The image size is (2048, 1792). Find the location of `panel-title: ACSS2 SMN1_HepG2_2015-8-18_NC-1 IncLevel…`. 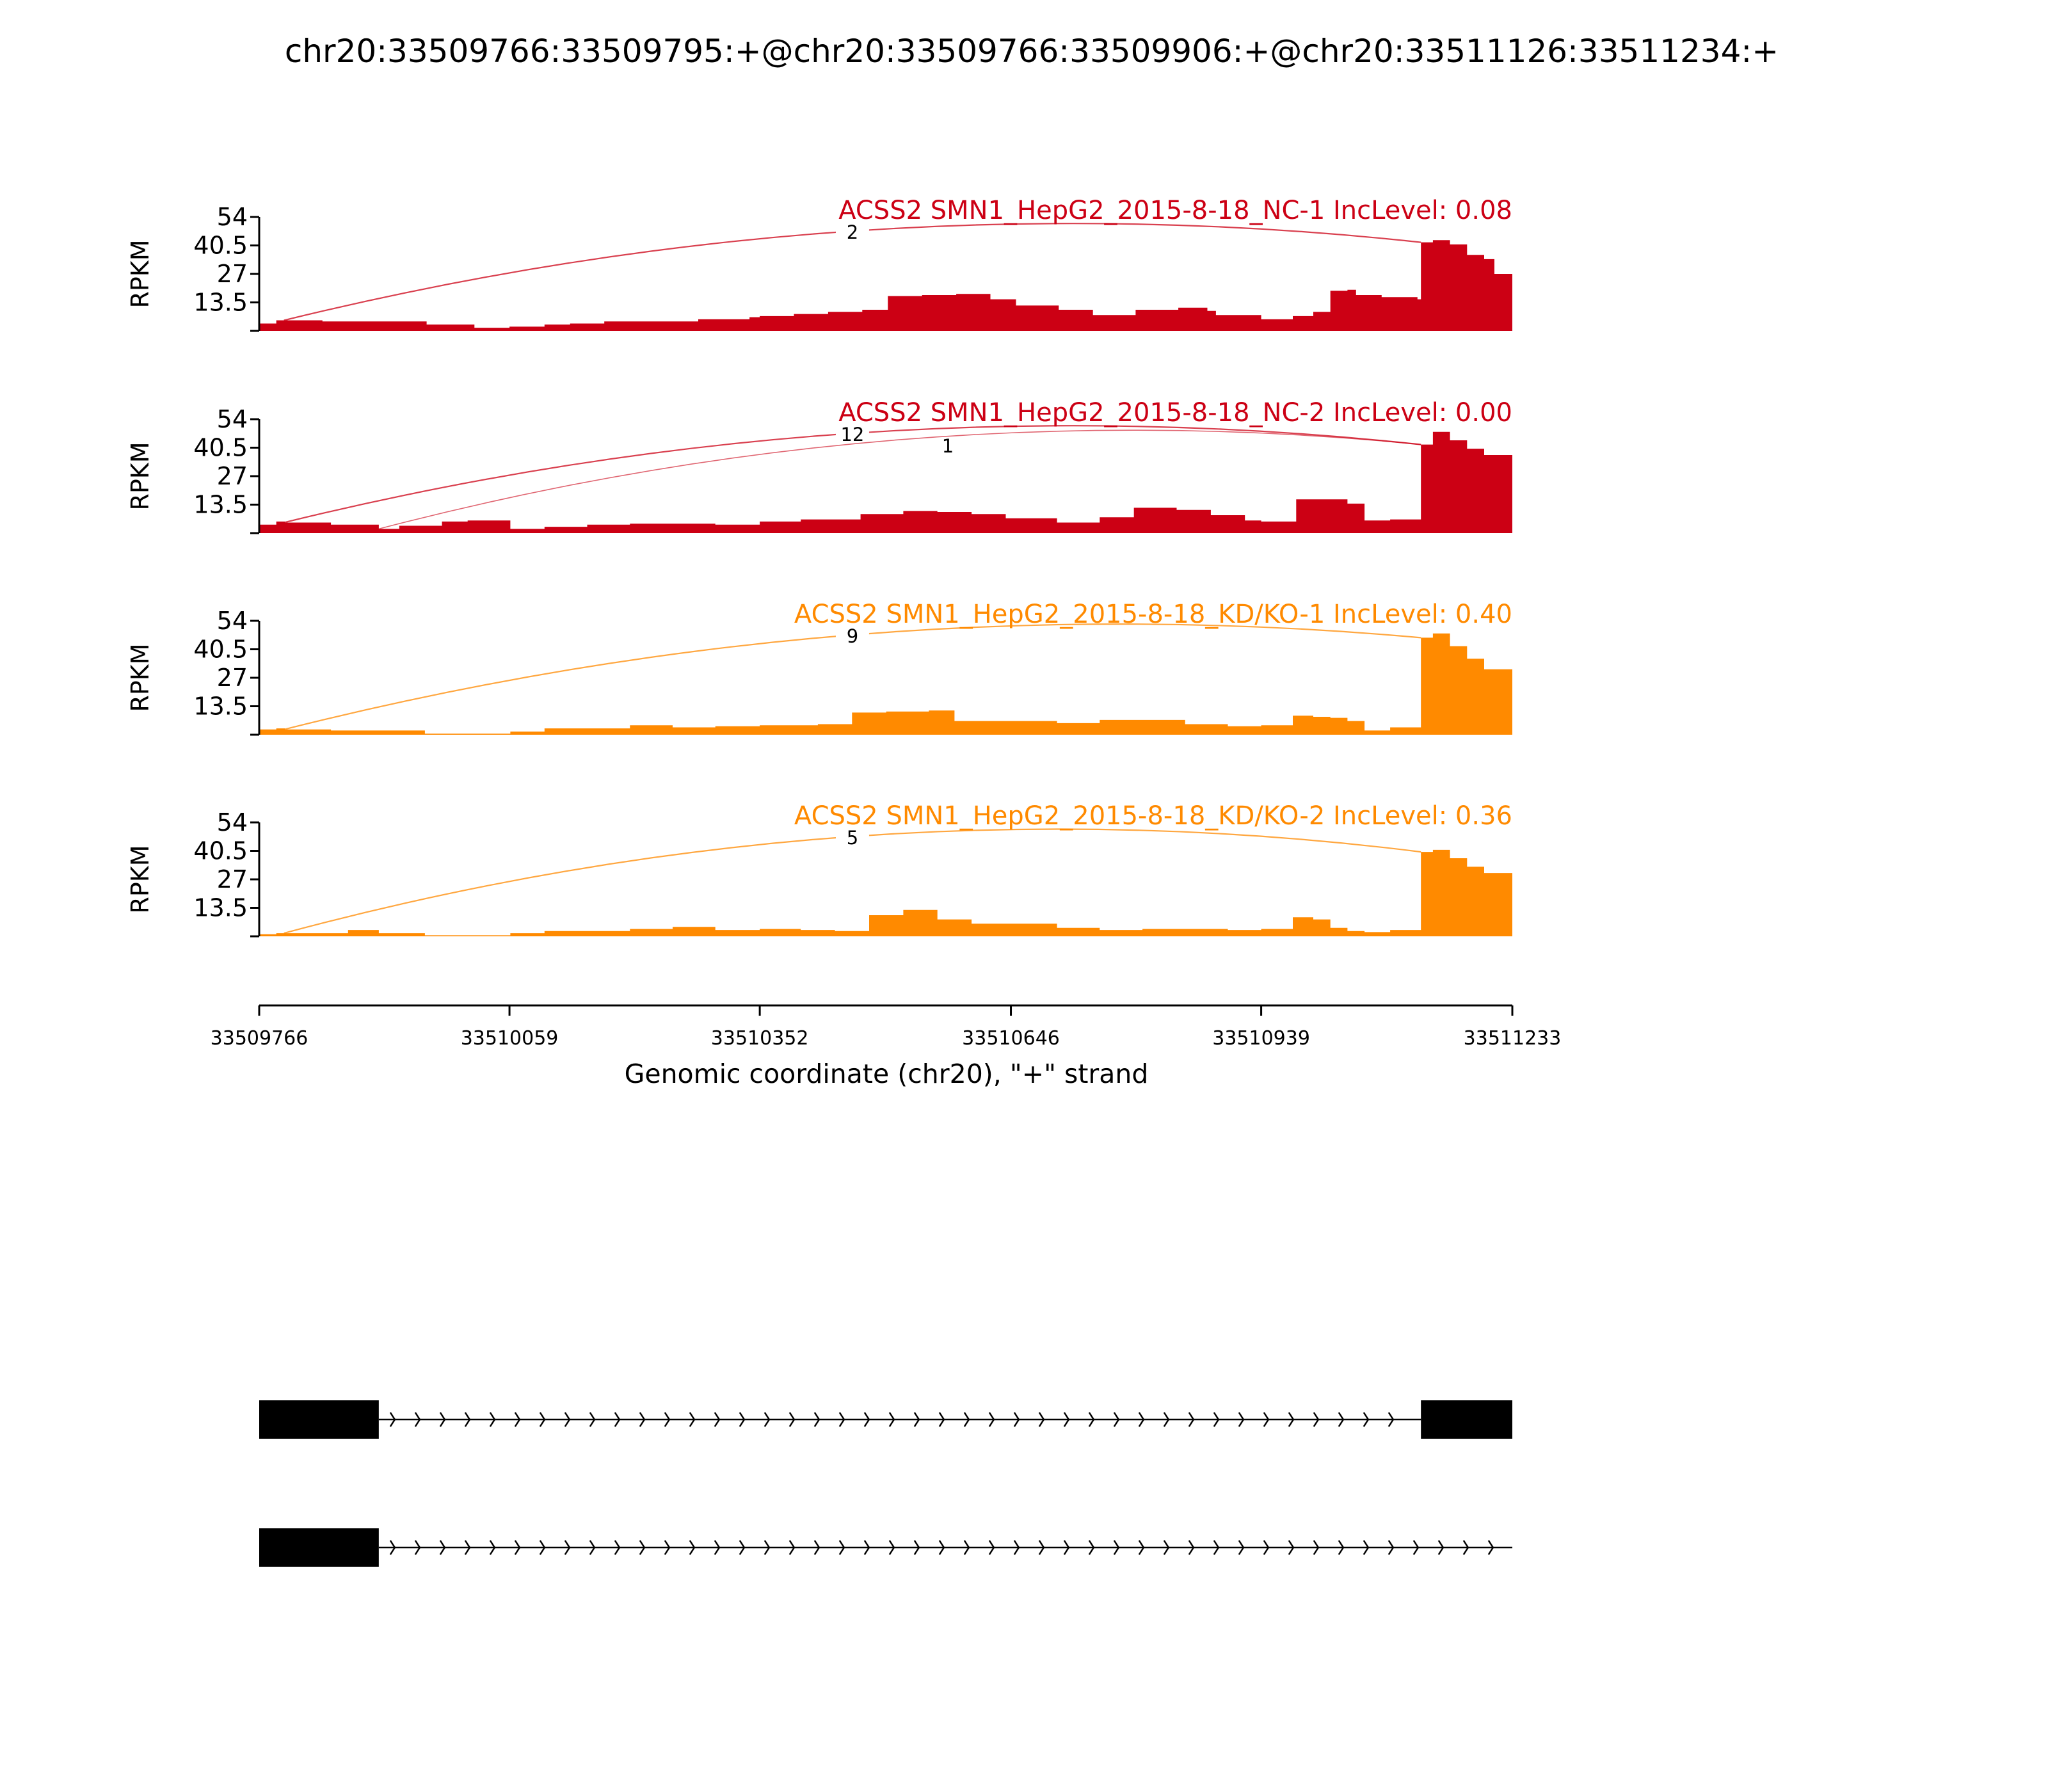

panel-title: ACSS2 SMN1_HepG2_2015-8-18_NC-1 IncLevel… is located at coordinates (1175, 210).